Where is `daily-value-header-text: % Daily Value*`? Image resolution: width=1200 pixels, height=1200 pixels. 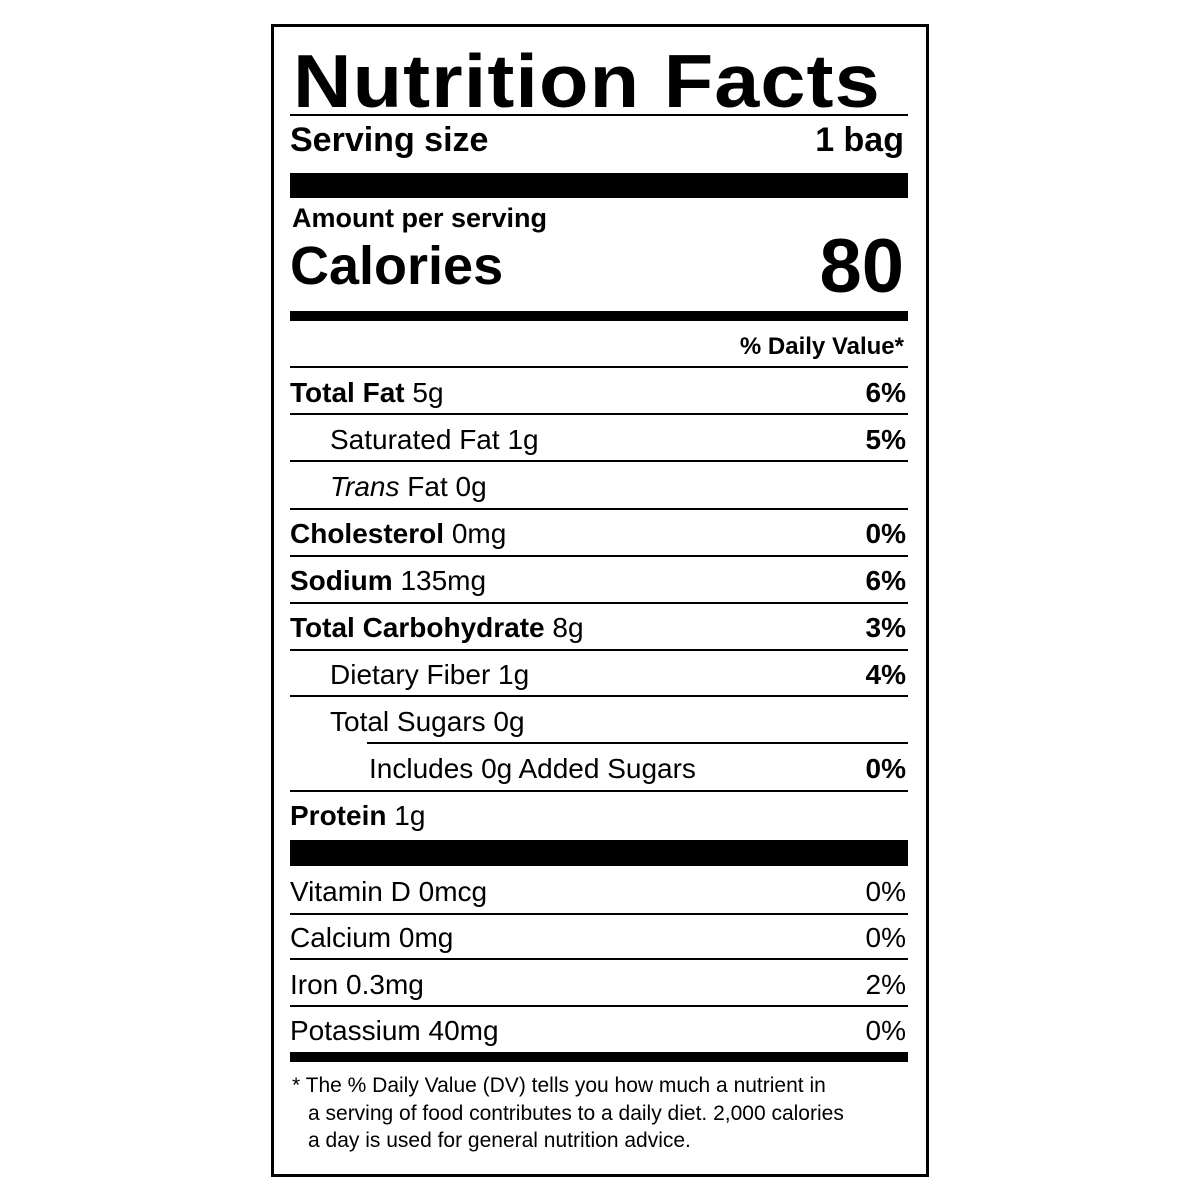
daily-value-header-text: % Daily Value* is located at coordinates (821, 346).